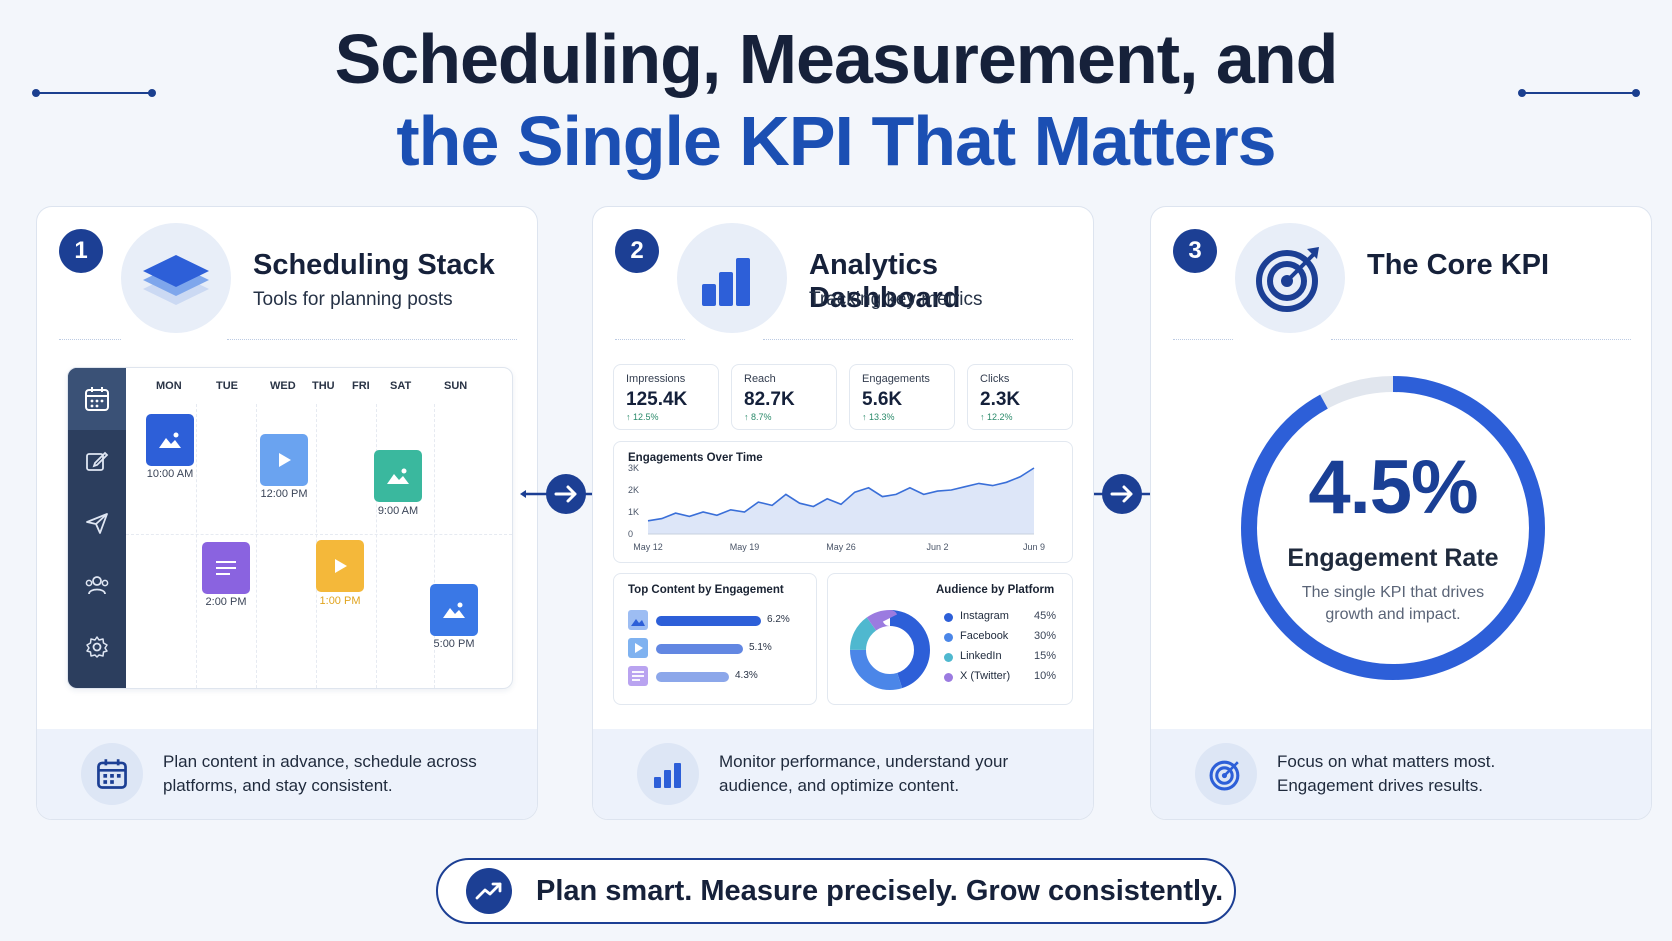  I want to click on core-kpi-header: 3 The Core KPI, so click(1401, 272).